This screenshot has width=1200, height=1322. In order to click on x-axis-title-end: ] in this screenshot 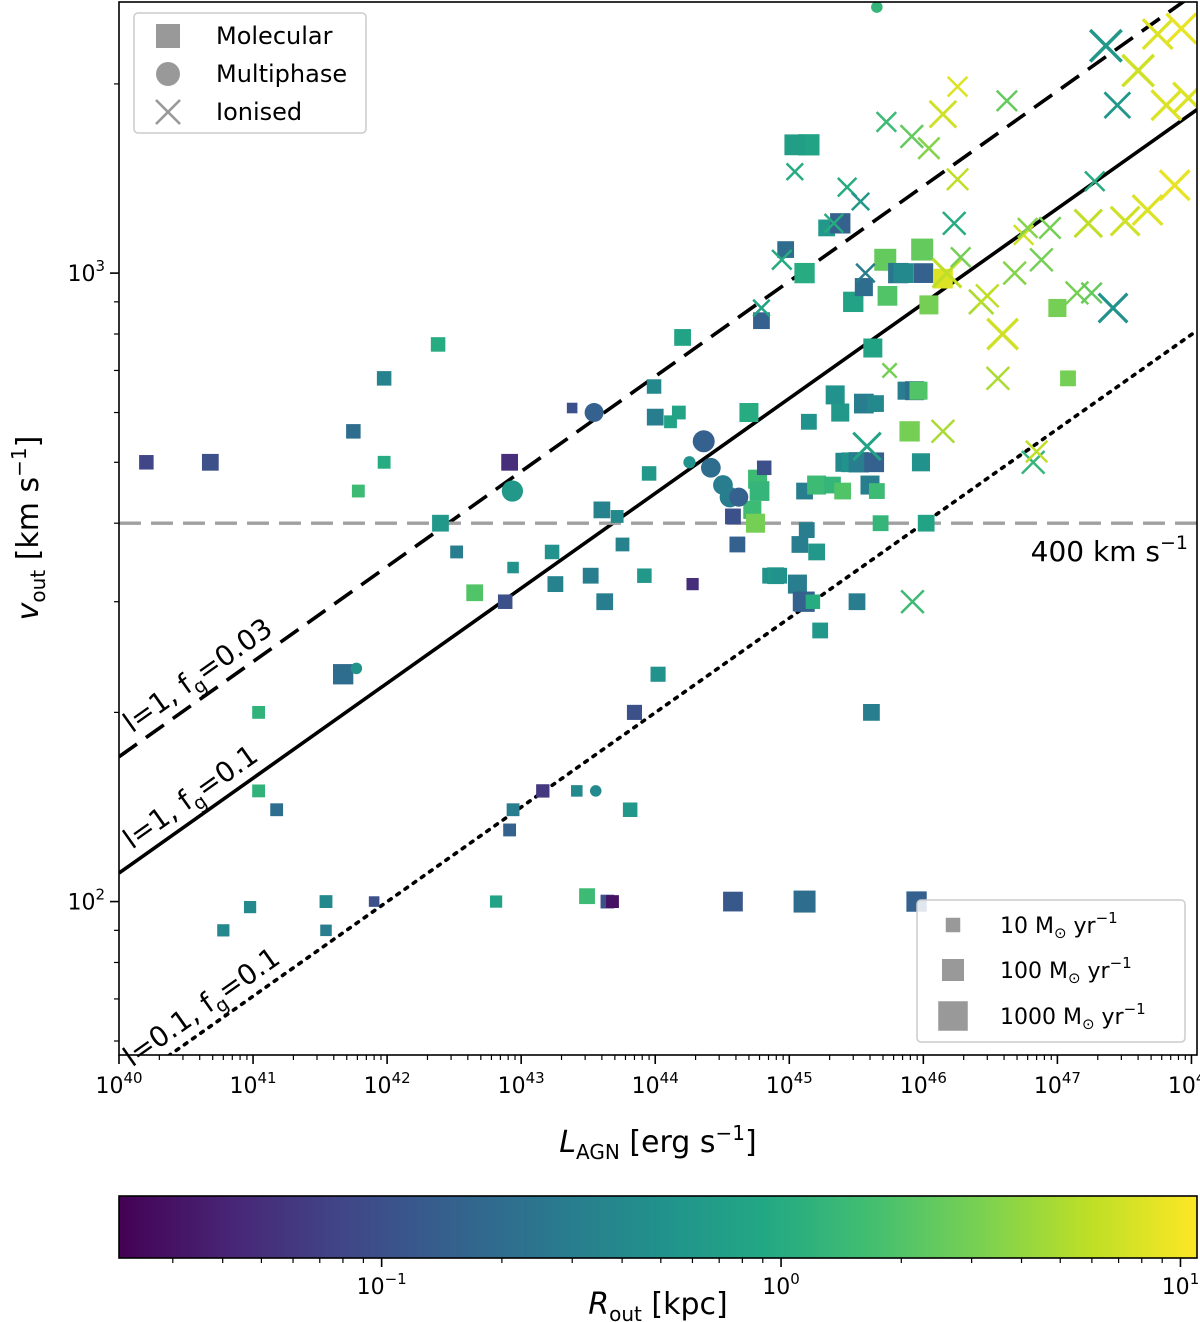, I will do `click(751, 1142)`.